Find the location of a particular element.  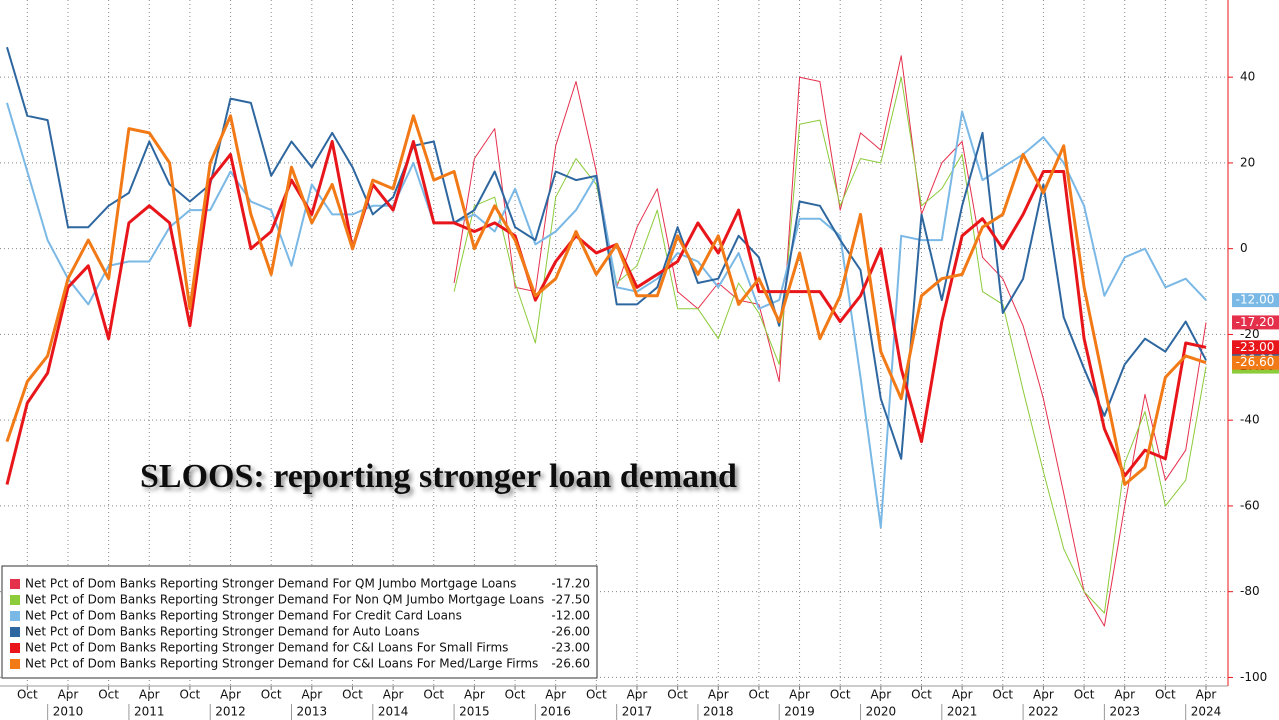

year-label: 2016 is located at coordinates (555, 712).